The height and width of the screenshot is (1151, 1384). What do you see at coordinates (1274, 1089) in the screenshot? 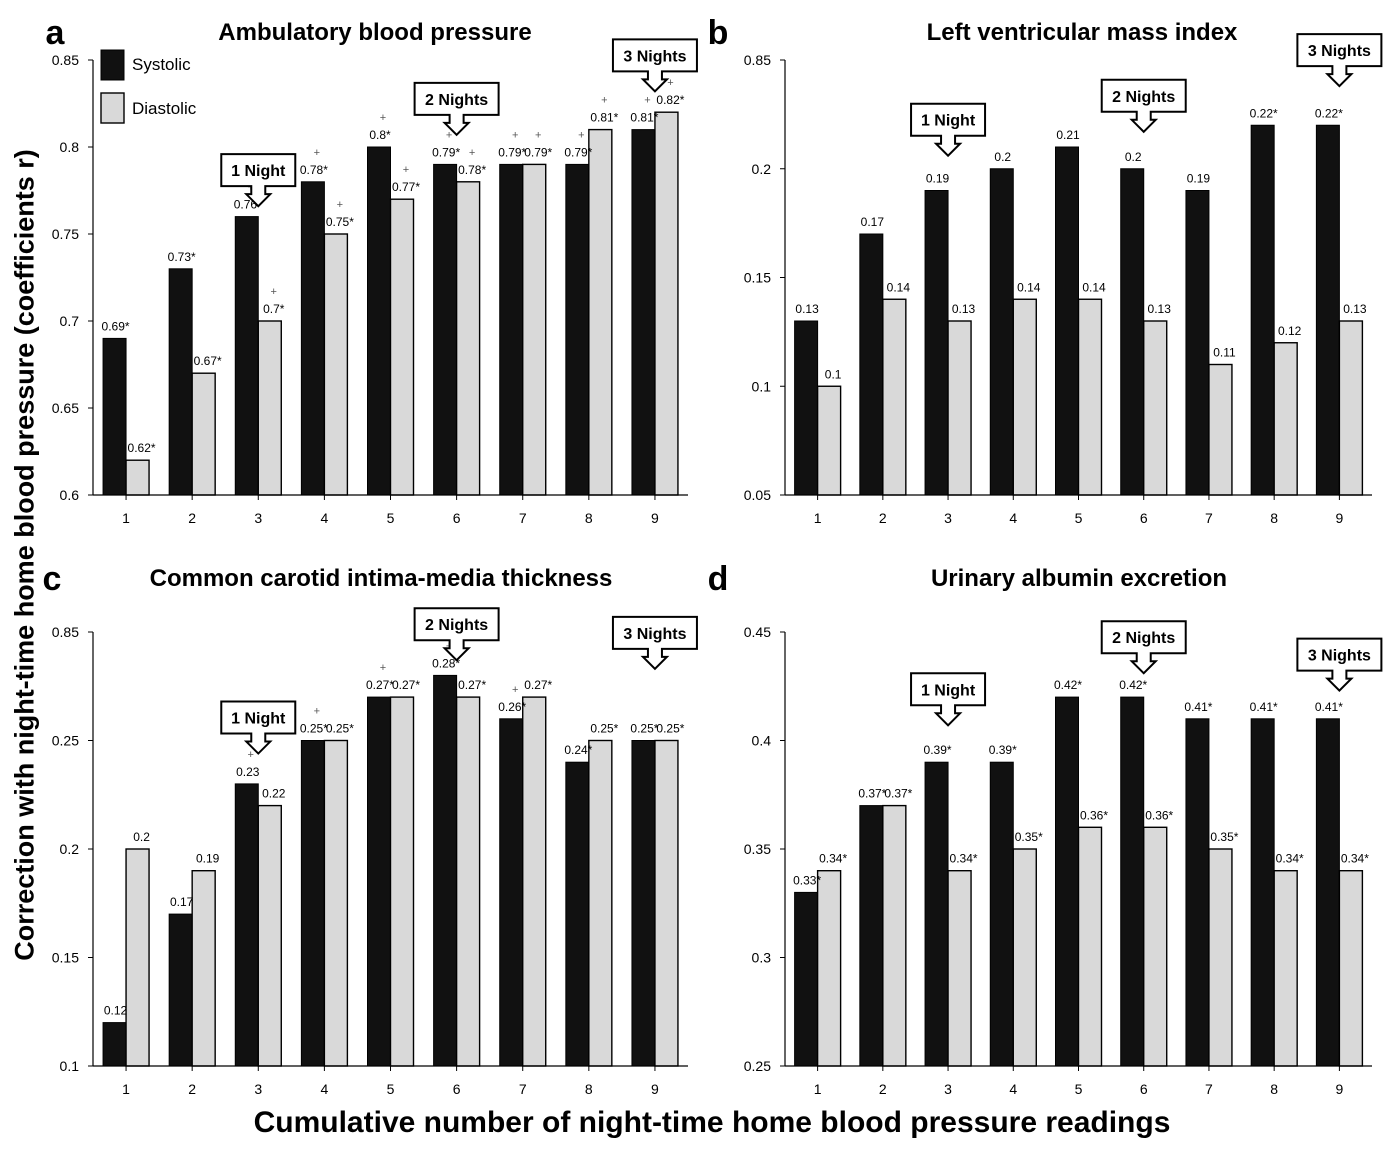
I see `panel-d-x-tick-label: 8` at bounding box center [1274, 1089].